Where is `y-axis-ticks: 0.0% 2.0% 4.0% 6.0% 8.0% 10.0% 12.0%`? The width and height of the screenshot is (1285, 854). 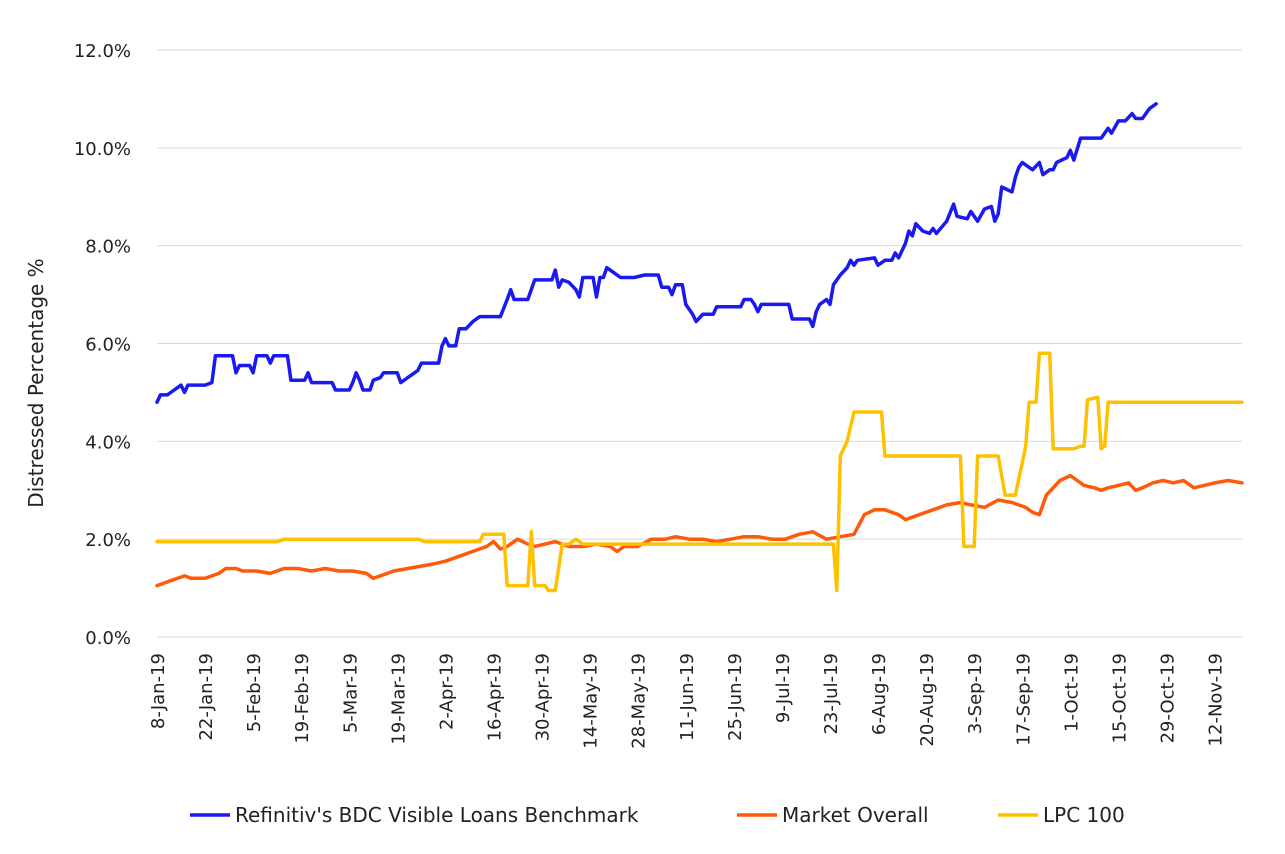
y-axis-ticks: 0.0% 2.0% 4.0% 6.0% 8.0% 10.0% 12.0% is located at coordinates (102, 345).